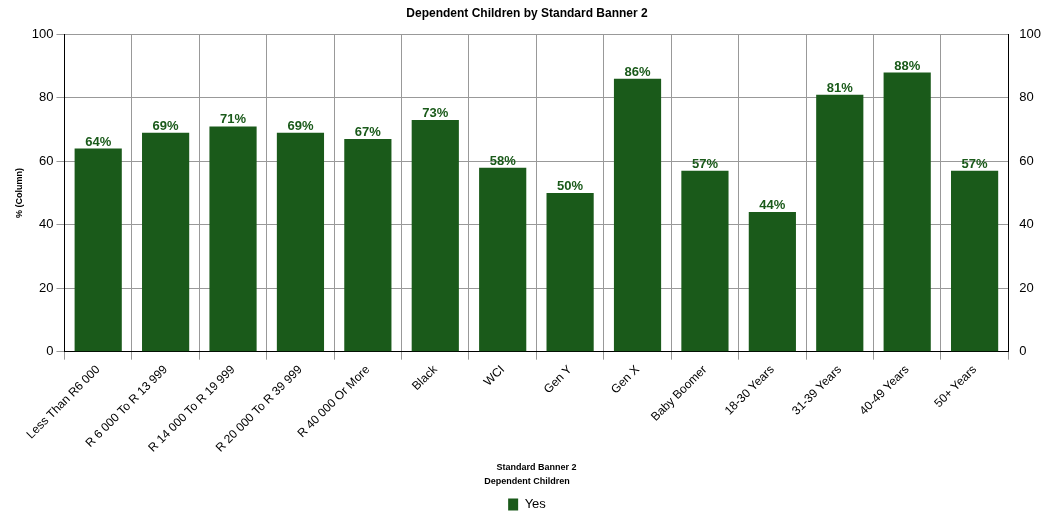 This screenshot has height=521, width=1054. What do you see at coordinates (46, 97) in the screenshot?
I see `y-tick-label: 80` at bounding box center [46, 97].